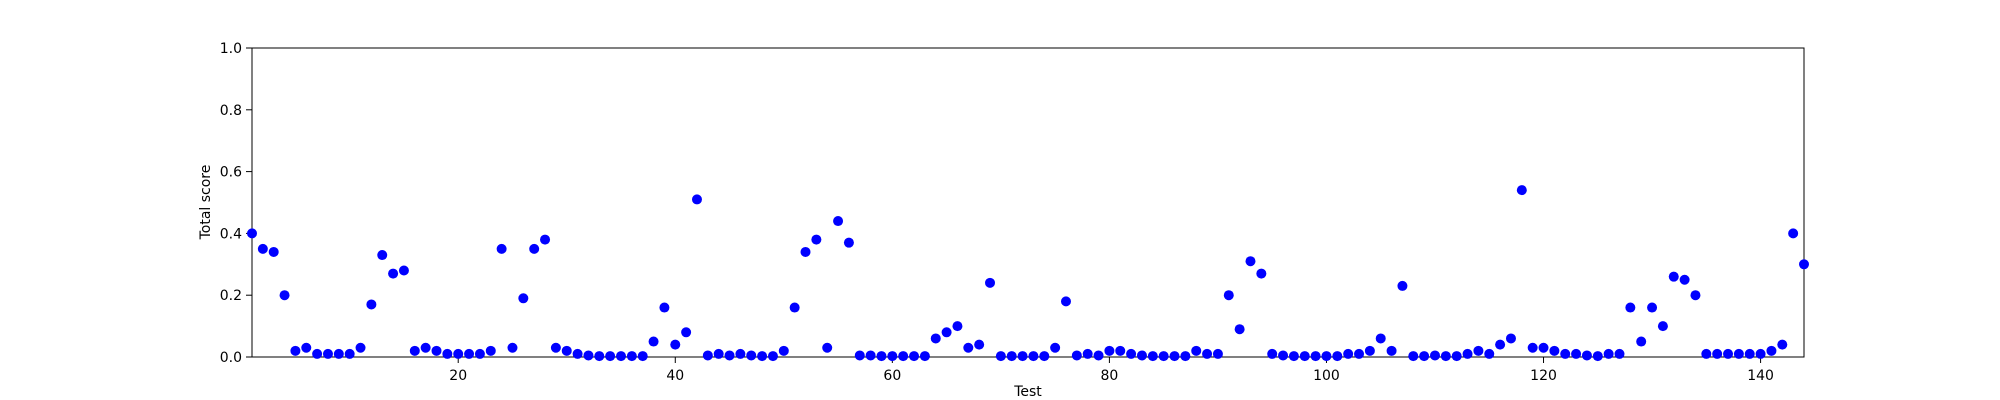  Describe the element at coordinates (458, 376) in the screenshot. I see `x-tick-label: 20` at that location.